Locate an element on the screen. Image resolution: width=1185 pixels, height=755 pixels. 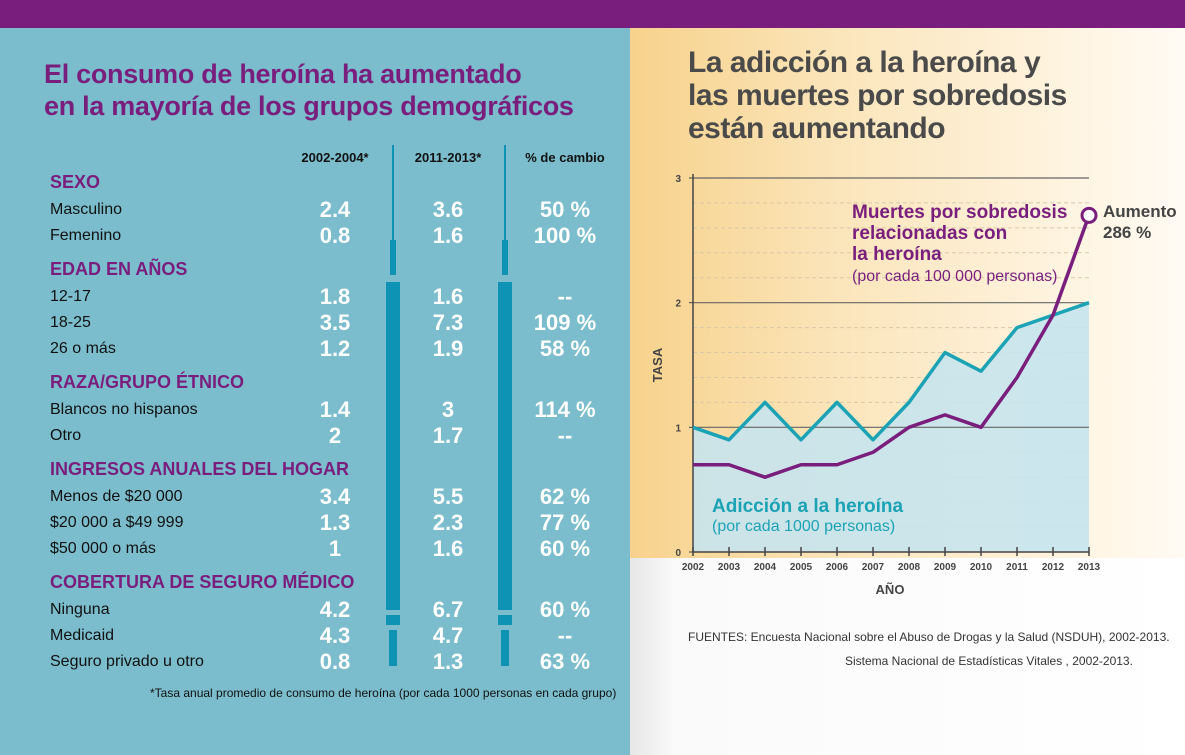
table-row: 26 o más 1.2 1.9 58 % is located at coordinates (315, 349).